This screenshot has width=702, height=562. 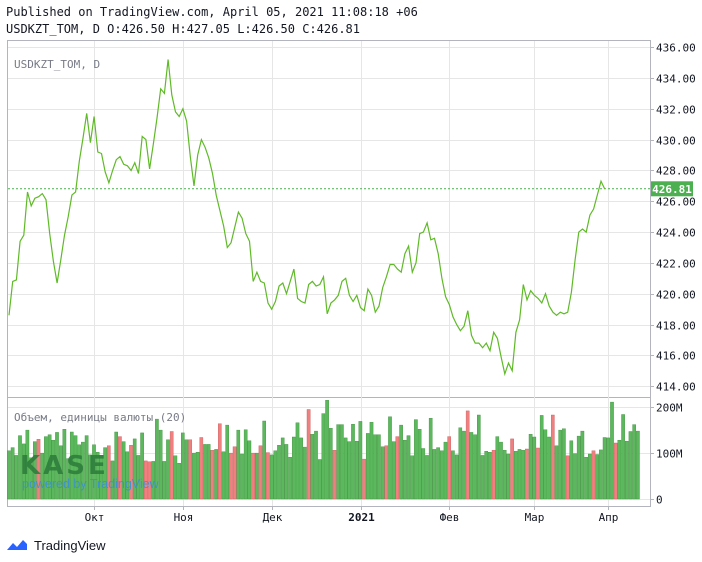 What do you see at coordinates (70, 545) in the screenshot?
I see `tradingview-brand: TradingView` at bounding box center [70, 545].